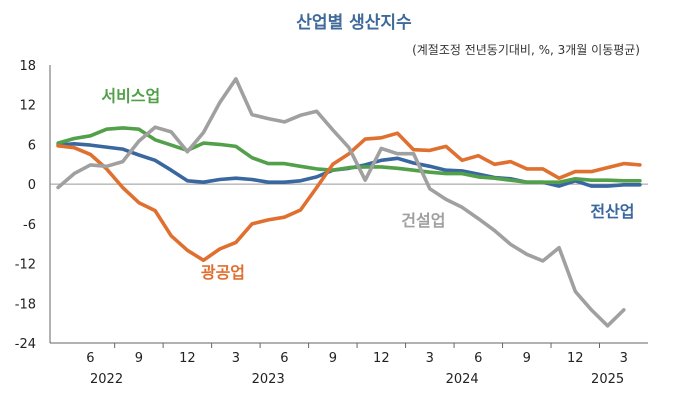  I want to click on y-tick-label: 6, so click(32, 145).